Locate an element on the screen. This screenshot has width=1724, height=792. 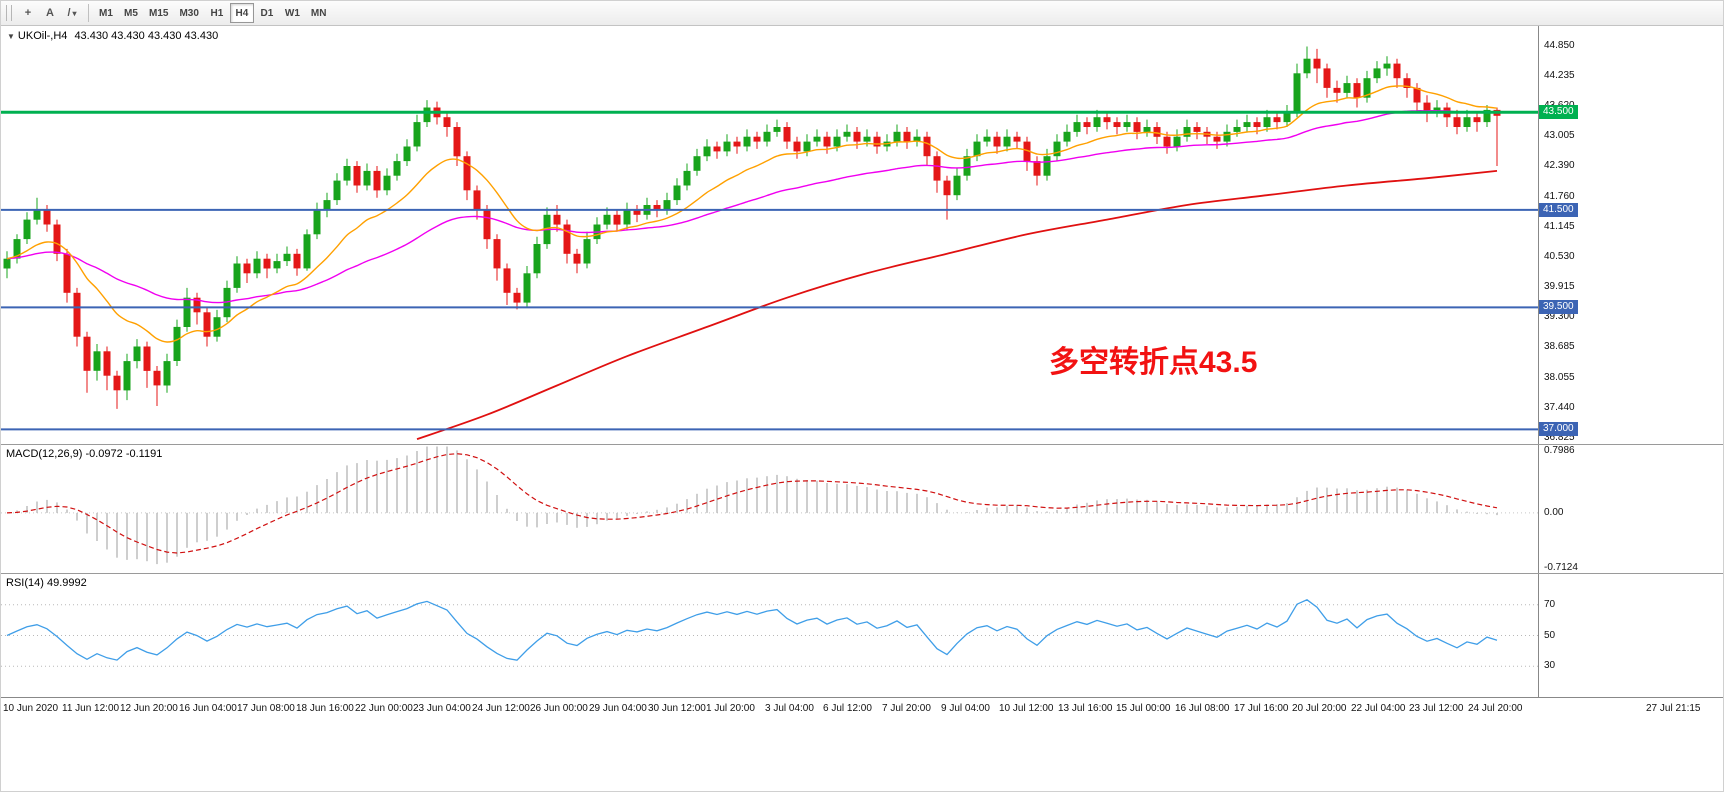
timeframe-button-m1: M1 is located at coordinates (106, 13).